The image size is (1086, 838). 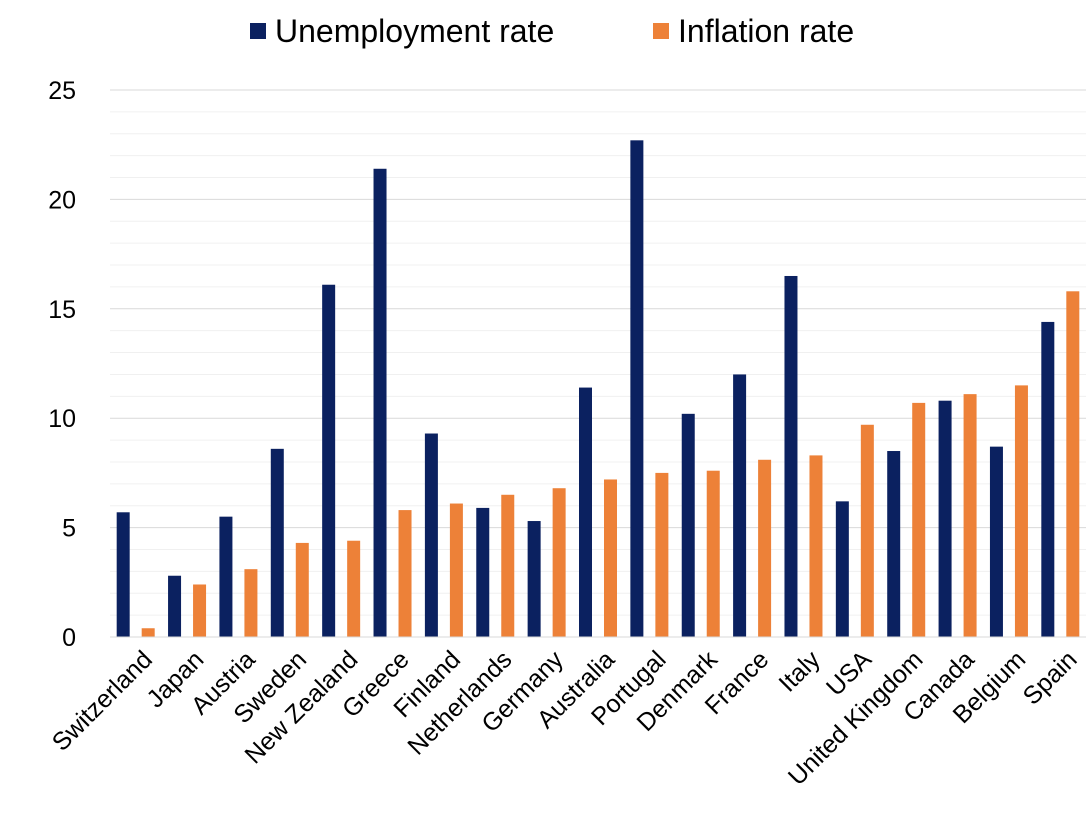 What do you see at coordinates (62, 419) in the screenshot?
I see `y-tick-label: 10` at bounding box center [62, 419].